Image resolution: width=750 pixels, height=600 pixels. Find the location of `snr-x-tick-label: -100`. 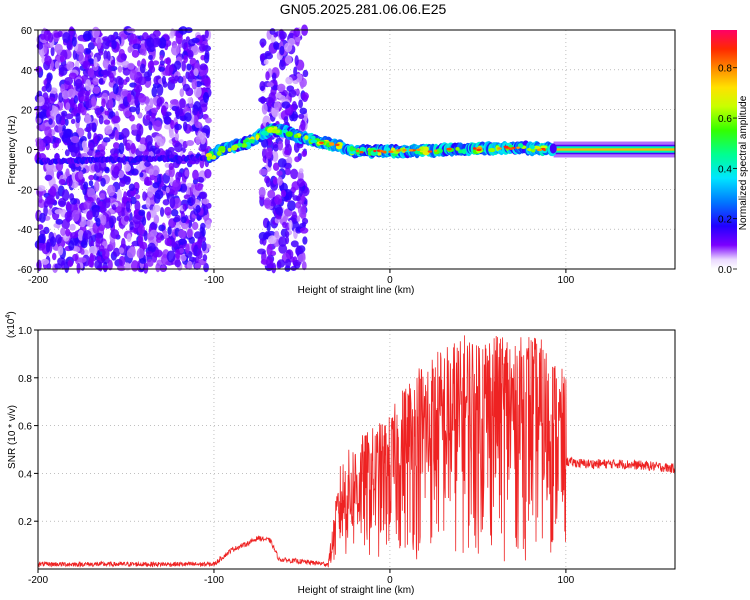

snr-x-tick-label: -100 is located at coordinates (214, 580).